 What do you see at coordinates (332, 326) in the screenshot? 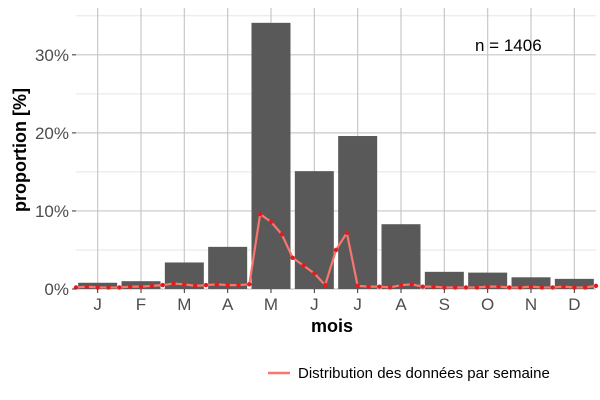
I see `x-axis-title: mois` at bounding box center [332, 326].